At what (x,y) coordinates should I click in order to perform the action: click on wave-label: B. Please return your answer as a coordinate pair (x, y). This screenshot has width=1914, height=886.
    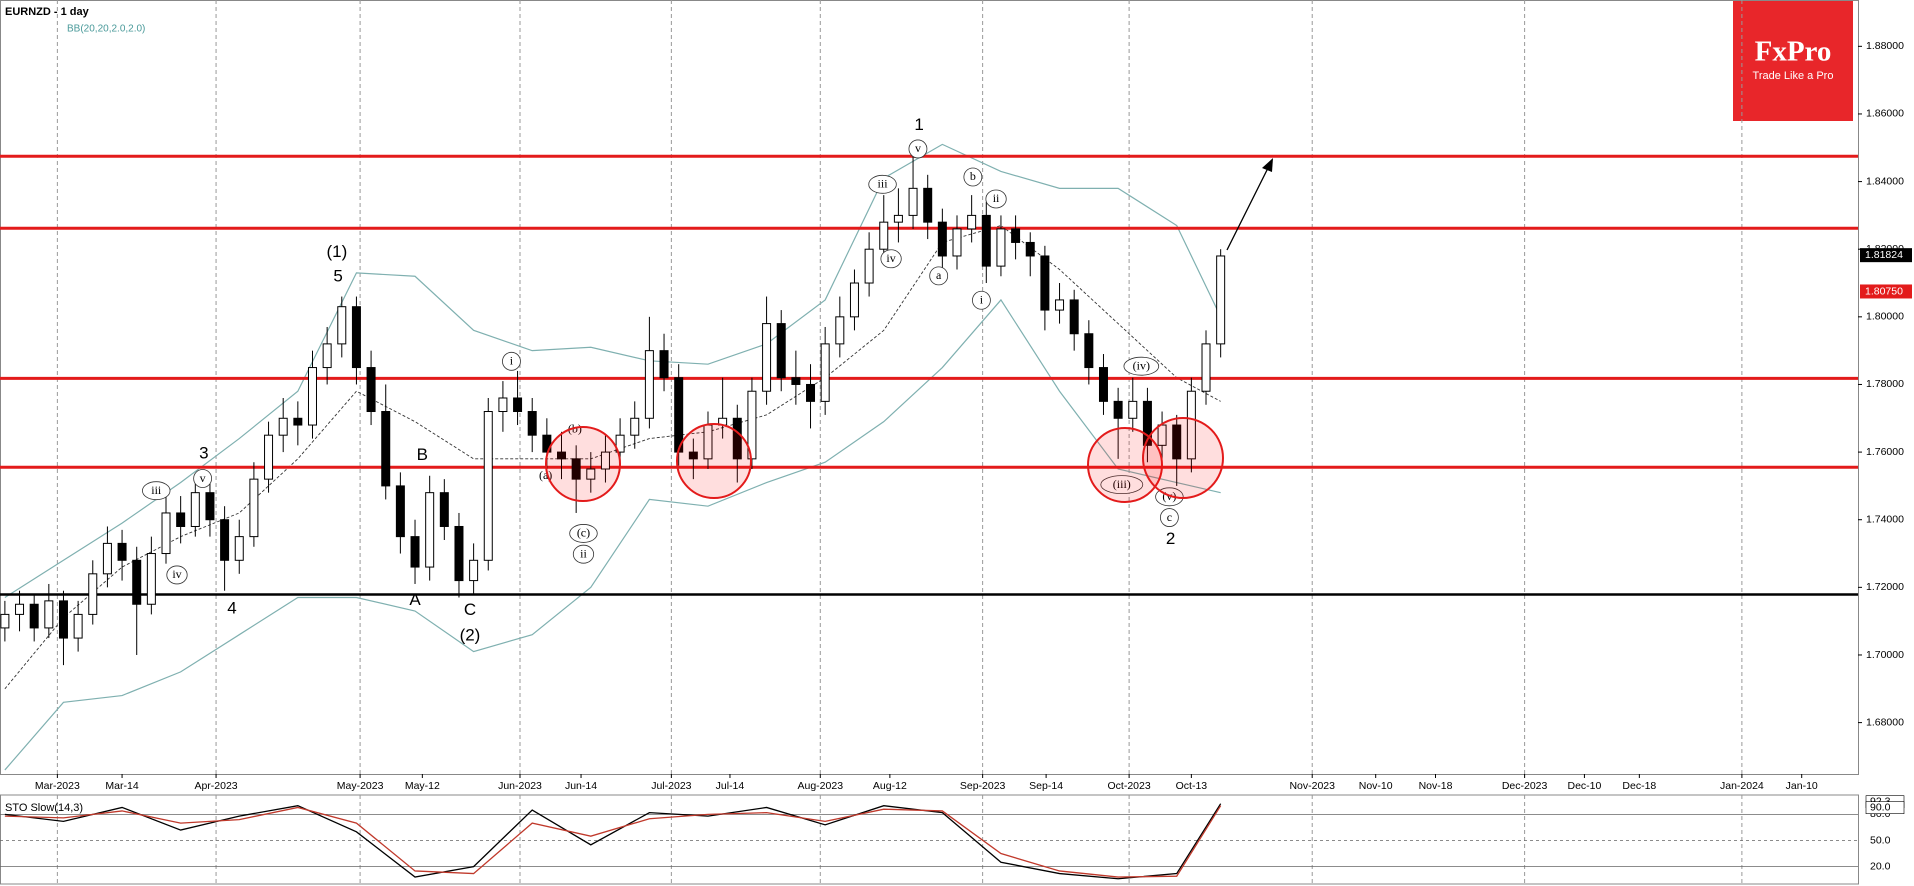
    Looking at the image, I should click on (422, 454).